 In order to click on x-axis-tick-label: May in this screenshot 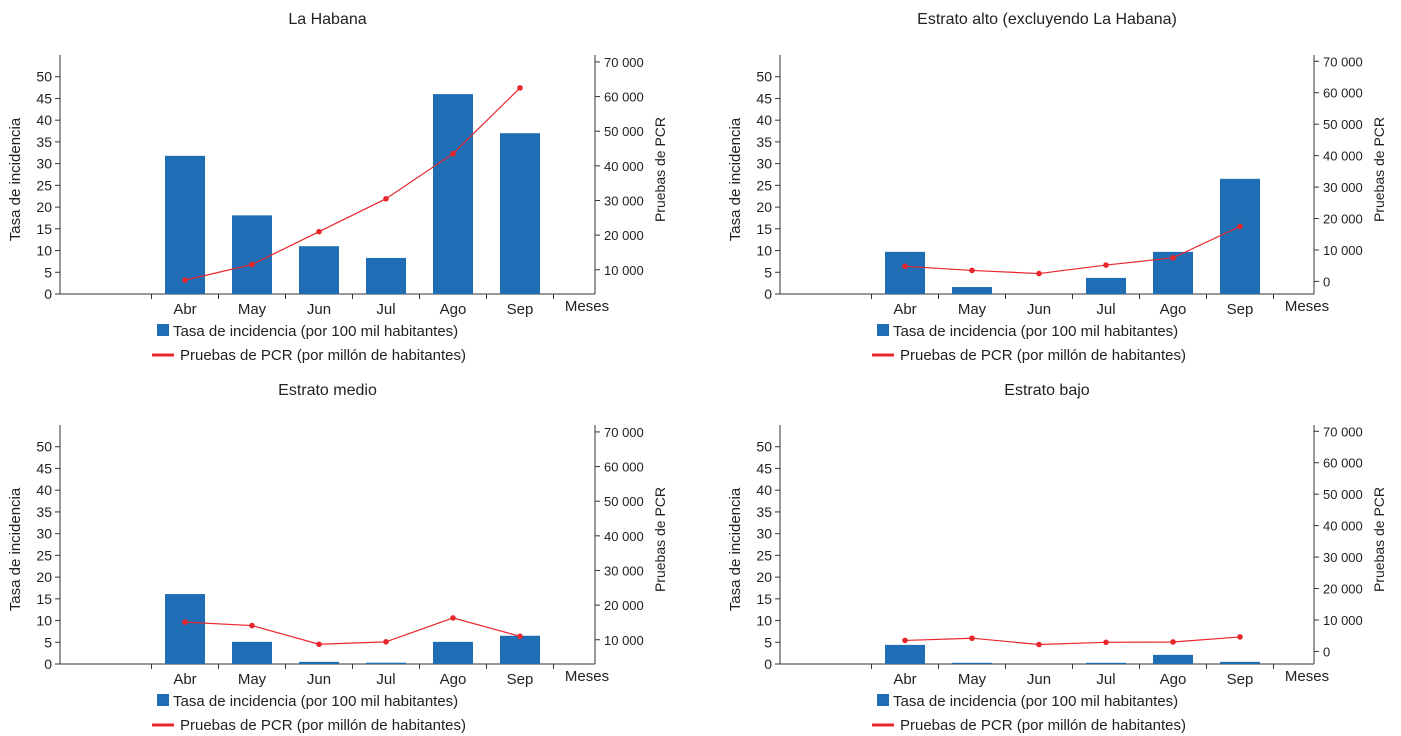, I will do `click(252, 679)`.